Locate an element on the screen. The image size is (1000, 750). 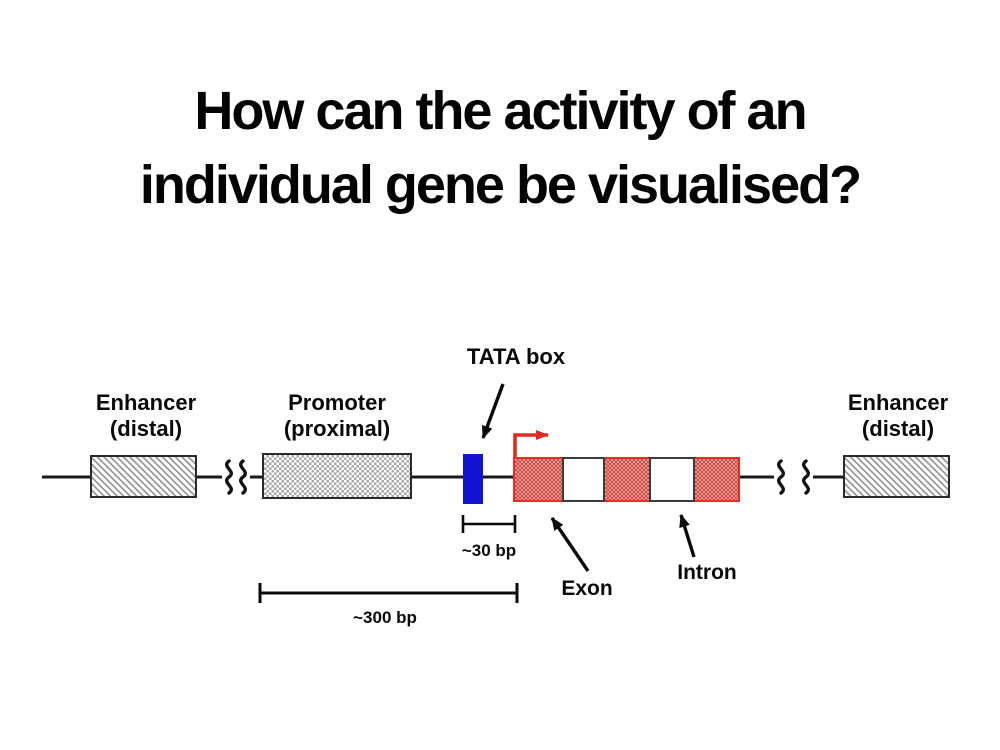
slide-title-line2: individual gene be visualised? is located at coordinates (500, 185).